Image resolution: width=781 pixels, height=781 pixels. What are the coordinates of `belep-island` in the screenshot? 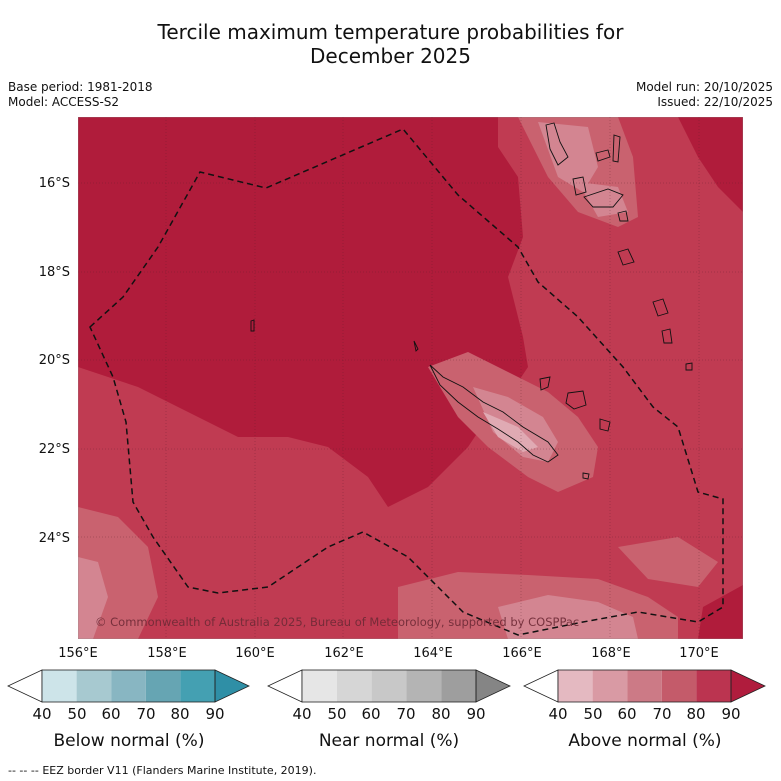 It's located at (416, 346).